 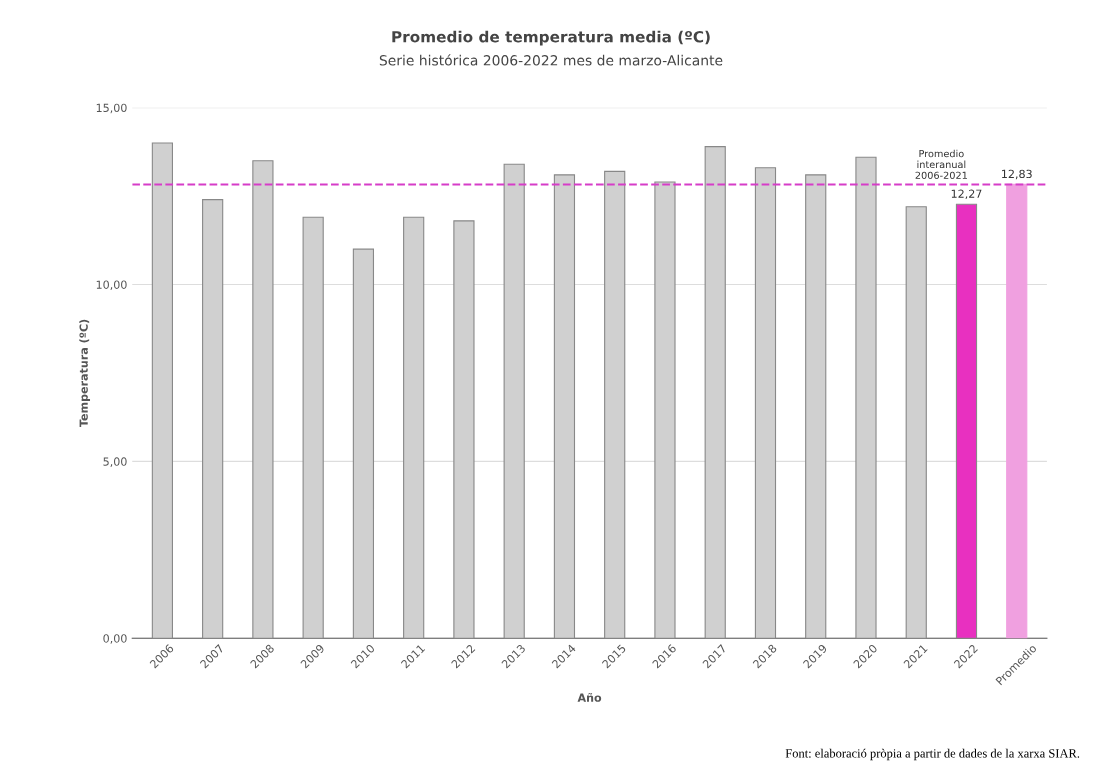 I want to click on data-label: 12,27, so click(x=966, y=194).